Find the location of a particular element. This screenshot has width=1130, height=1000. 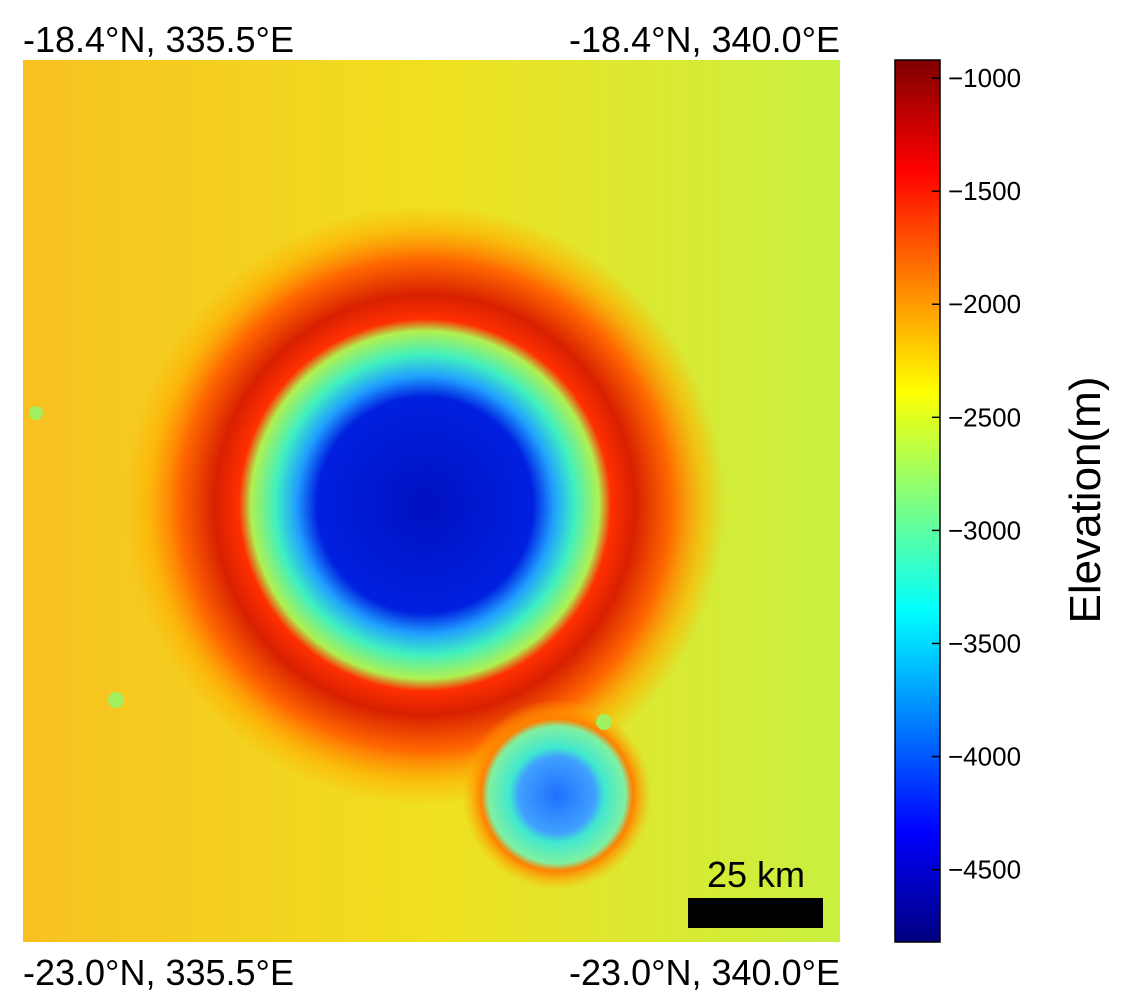

colorbar is located at coordinates (917, 501).